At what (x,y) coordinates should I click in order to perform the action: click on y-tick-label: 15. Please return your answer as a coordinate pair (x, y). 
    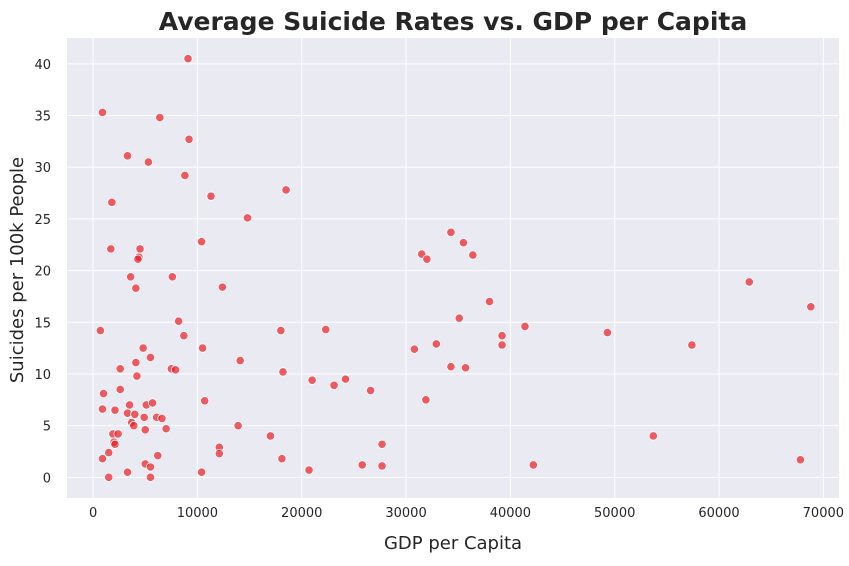
    Looking at the image, I should click on (42, 323).